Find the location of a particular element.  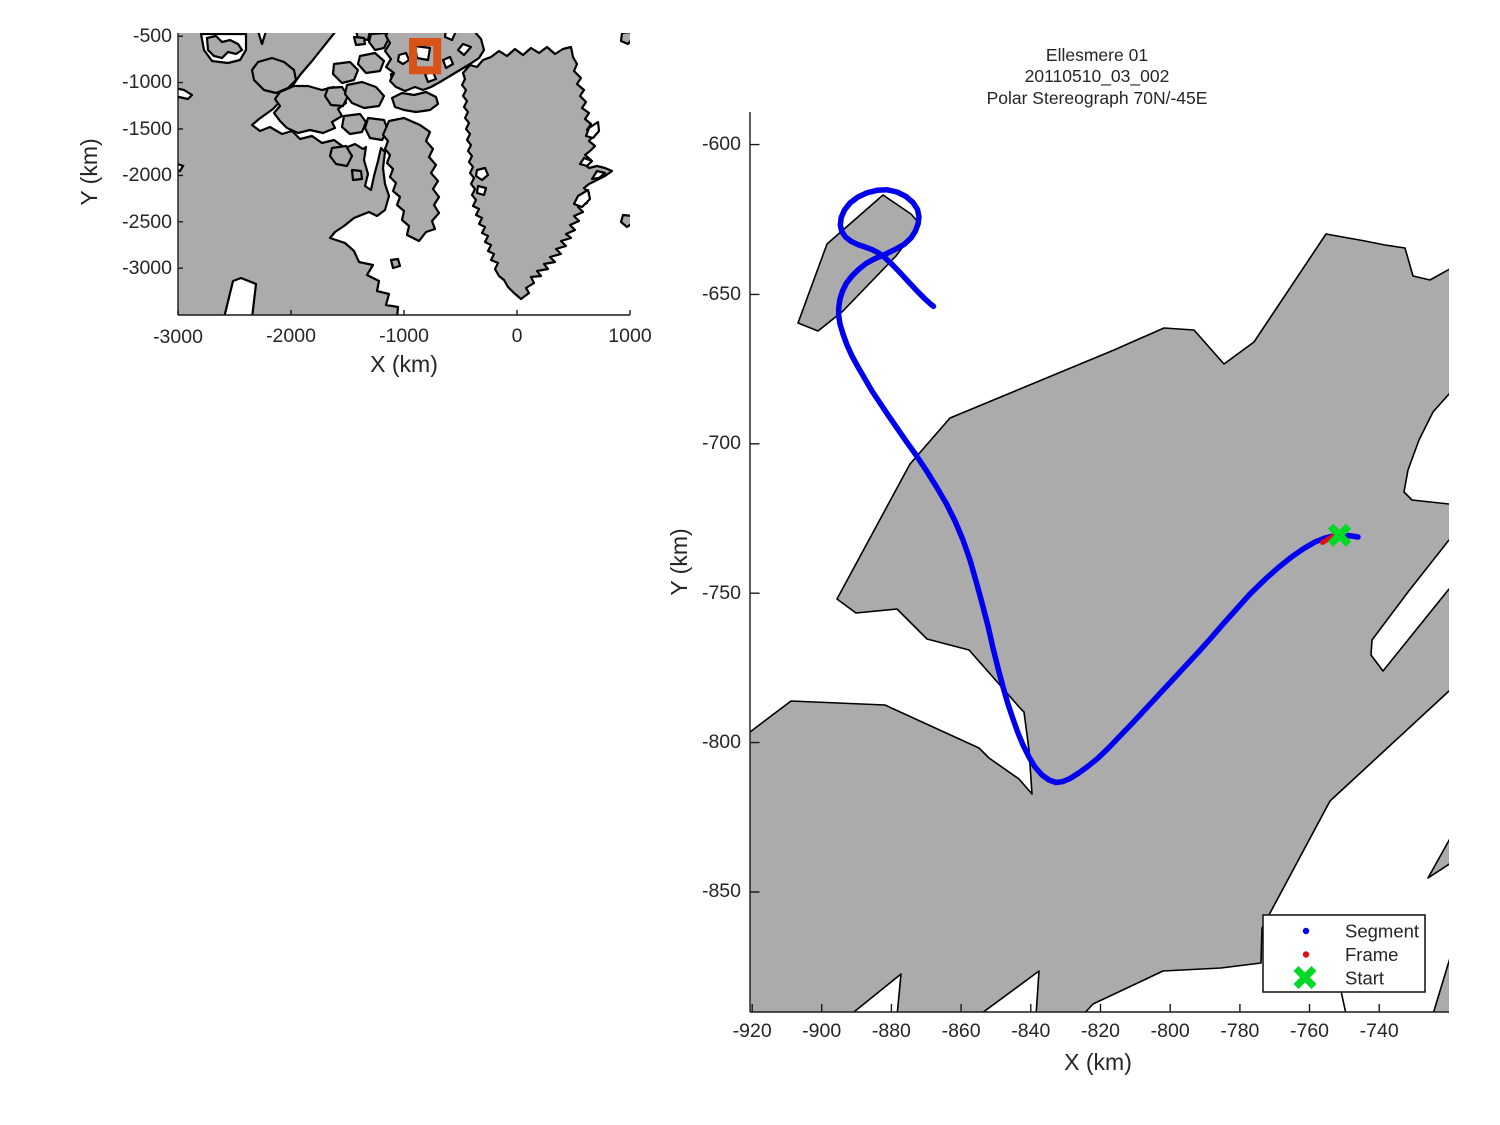

svg-text: -600 is located at coordinates (721, 144).